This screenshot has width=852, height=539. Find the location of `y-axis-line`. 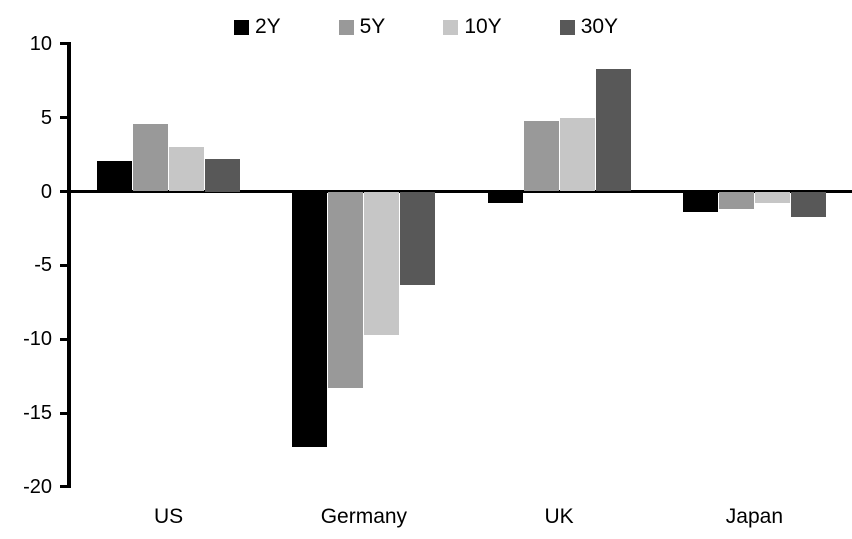

y-axis-line is located at coordinates (69, 265).